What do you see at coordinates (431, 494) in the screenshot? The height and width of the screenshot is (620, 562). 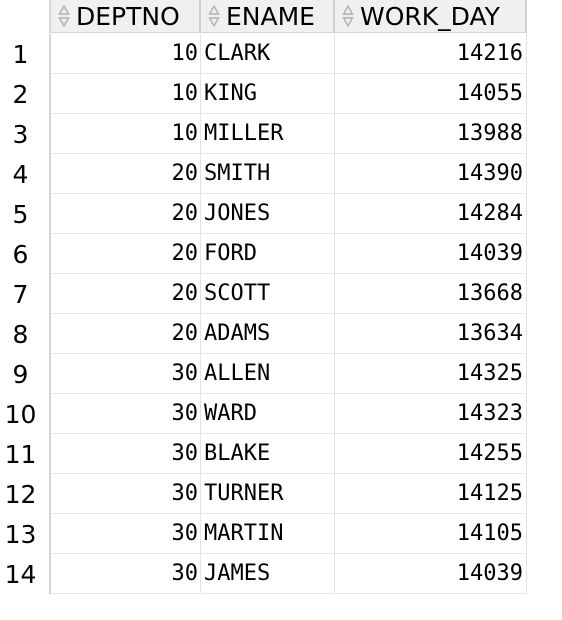 I see `cell-work-day: 14125` at bounding box center [431, 494].